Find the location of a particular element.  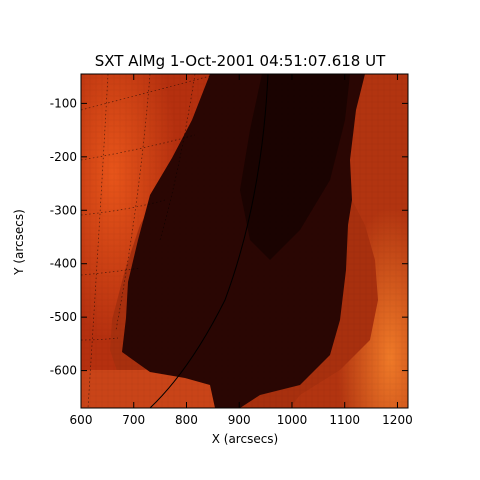

y-tick-label: -600 is located at coordinates (63, 371).